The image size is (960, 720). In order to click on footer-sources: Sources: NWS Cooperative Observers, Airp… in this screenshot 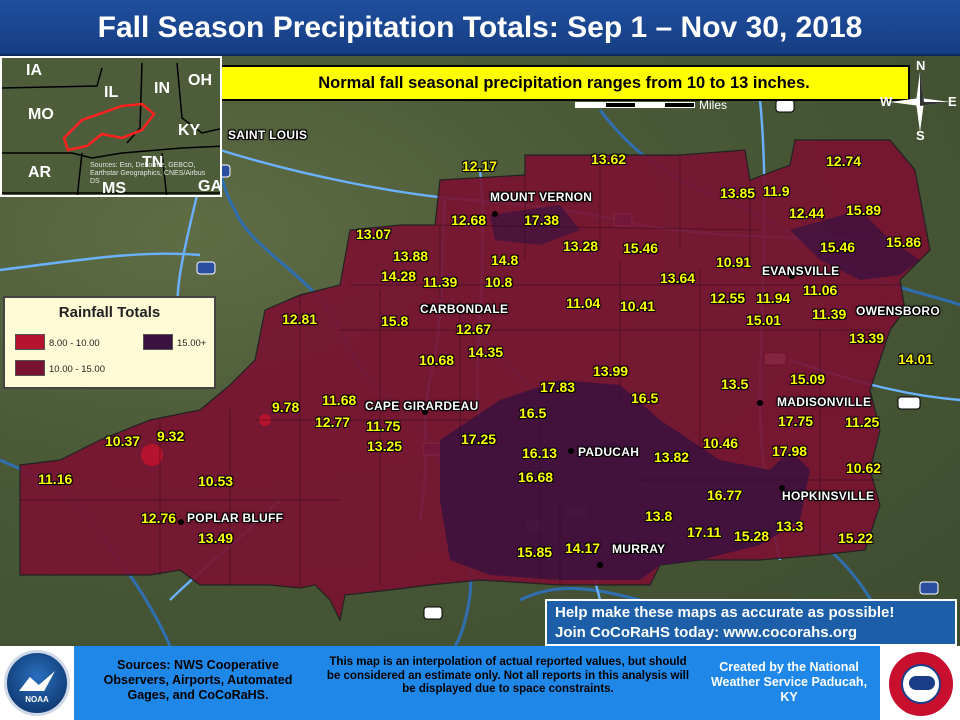, I will do `click(198, 680)`.